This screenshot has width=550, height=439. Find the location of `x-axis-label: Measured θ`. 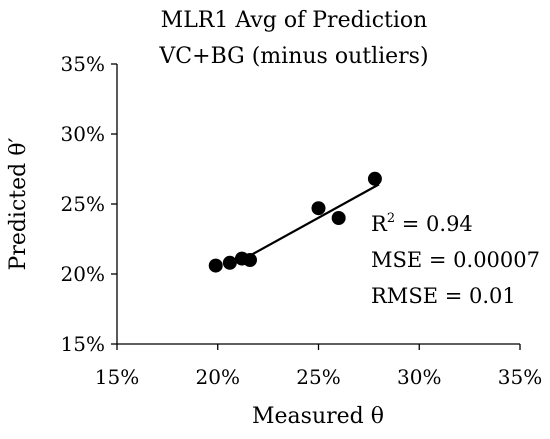

x-axis-label: Measured θ is located at coordinates (318, 416).